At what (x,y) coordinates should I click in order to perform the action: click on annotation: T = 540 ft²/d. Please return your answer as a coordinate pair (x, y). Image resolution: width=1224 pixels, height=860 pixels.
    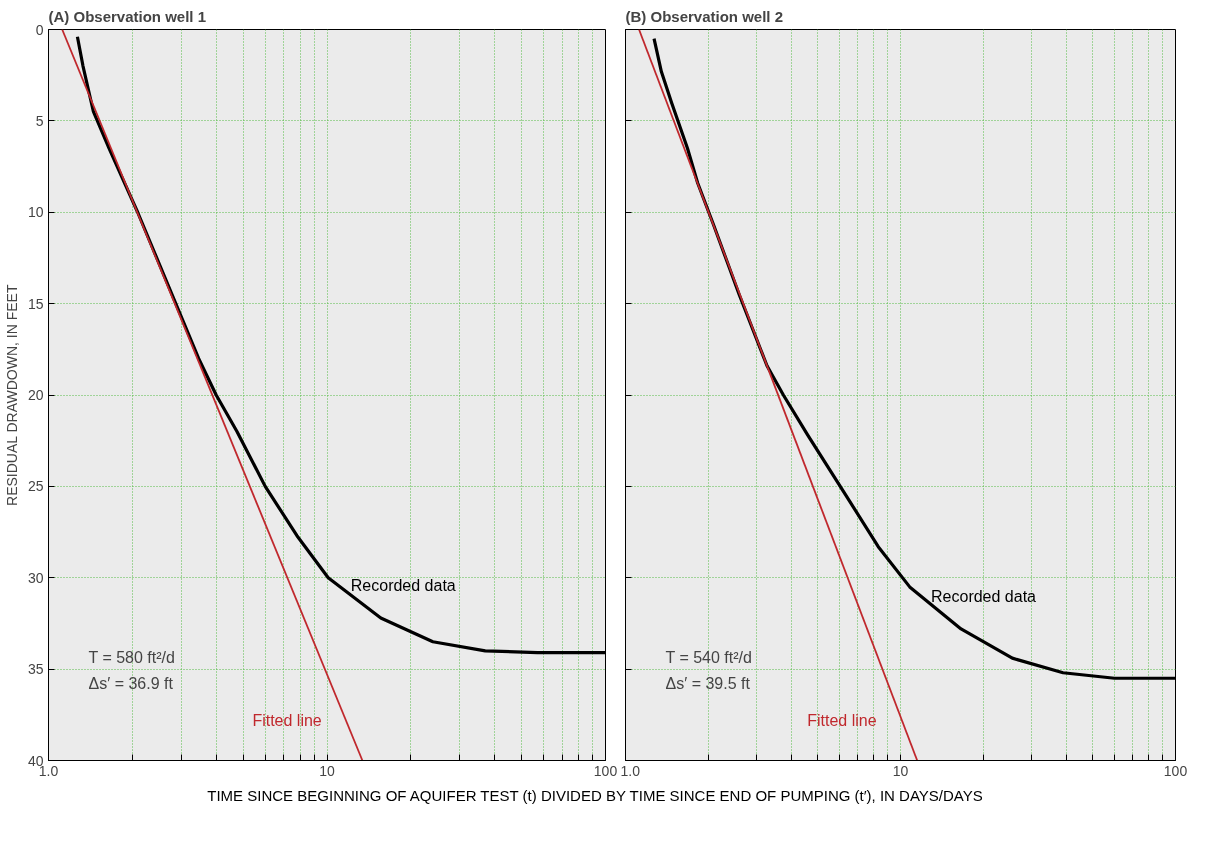
    Looking at the image, I should click on (708, 657).